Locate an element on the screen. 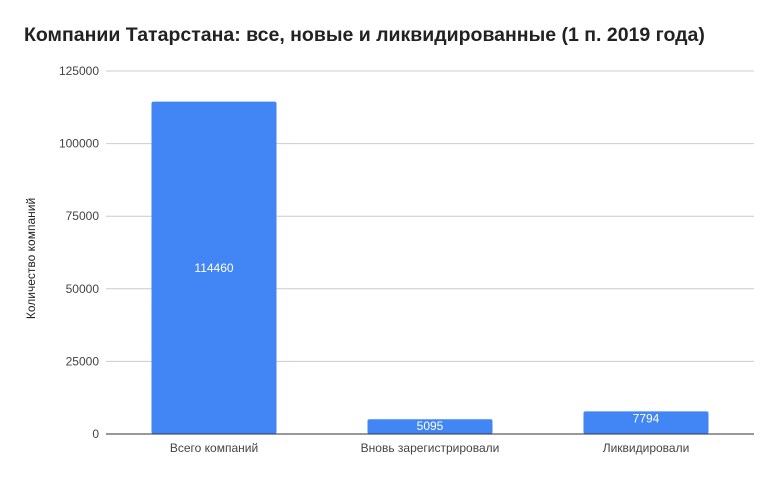  y-axis-ticks: 0 25000 50000 75000 100000 125000 is located at coordinates (79, 252).